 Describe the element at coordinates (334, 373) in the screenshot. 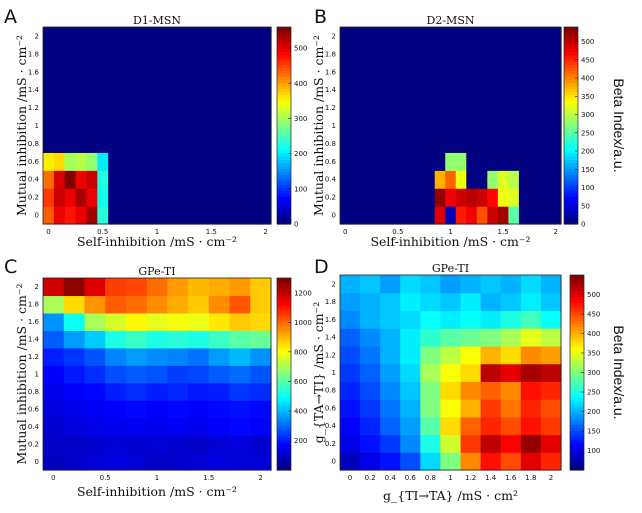

I see `y-tick-label: 1` at that location.